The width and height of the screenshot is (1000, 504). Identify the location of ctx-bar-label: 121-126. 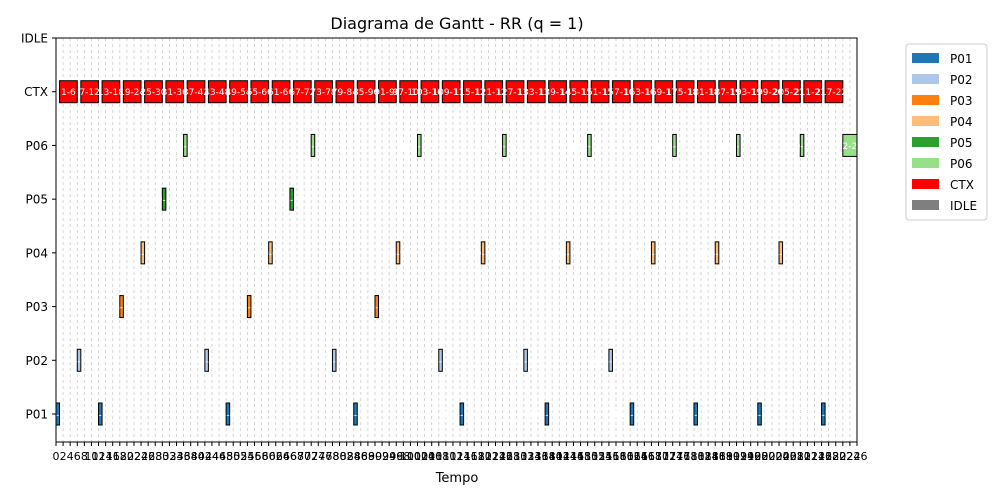
(494, 93).